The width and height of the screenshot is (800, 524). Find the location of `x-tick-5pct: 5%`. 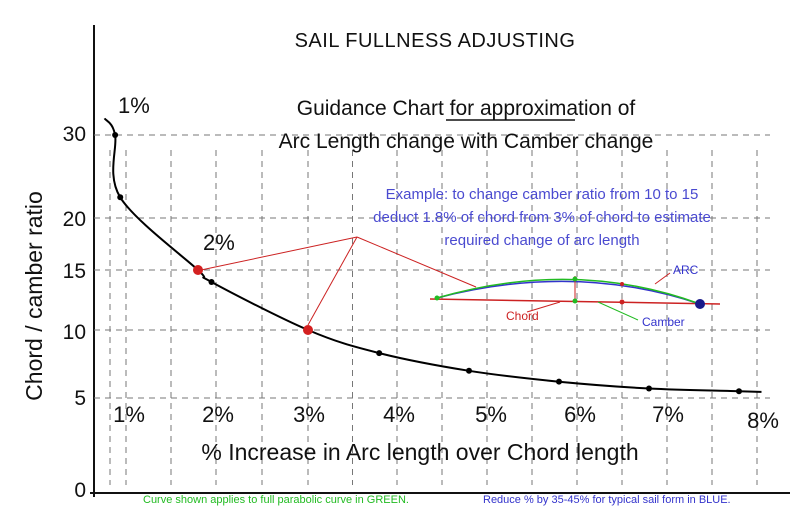

x-tick-5pct: 5% is located at coordinates (491, 414).